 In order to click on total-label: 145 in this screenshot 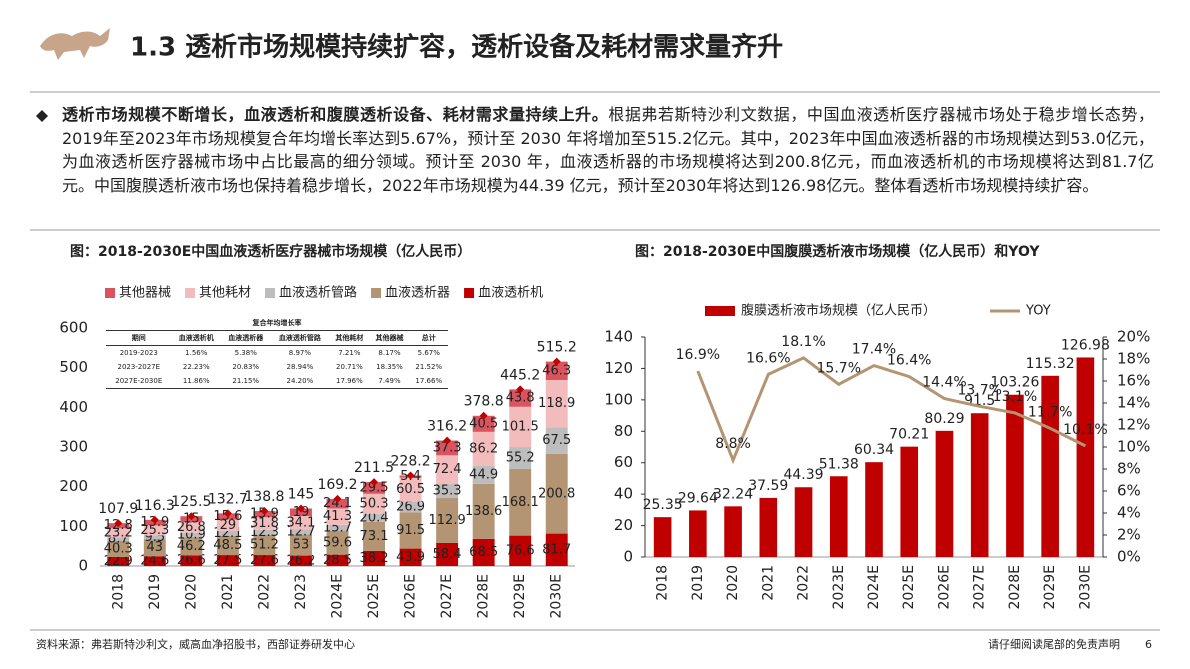, I will do `click(301, 494)`.